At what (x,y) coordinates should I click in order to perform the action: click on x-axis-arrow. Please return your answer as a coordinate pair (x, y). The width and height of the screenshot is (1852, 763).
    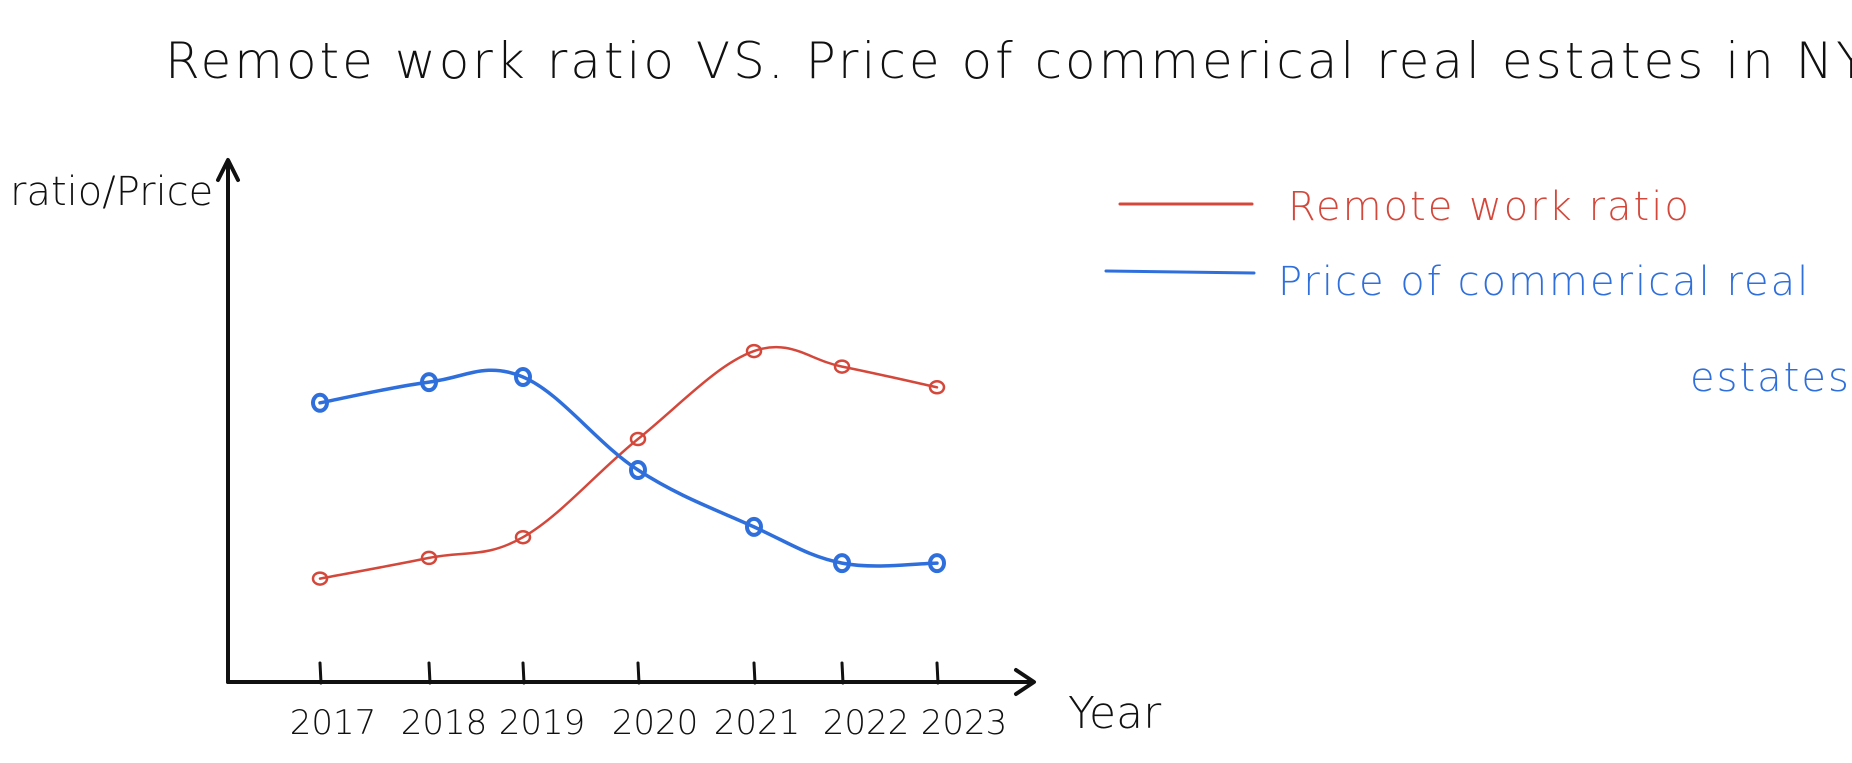
    Looking at the image, I should click on (1025, 682).